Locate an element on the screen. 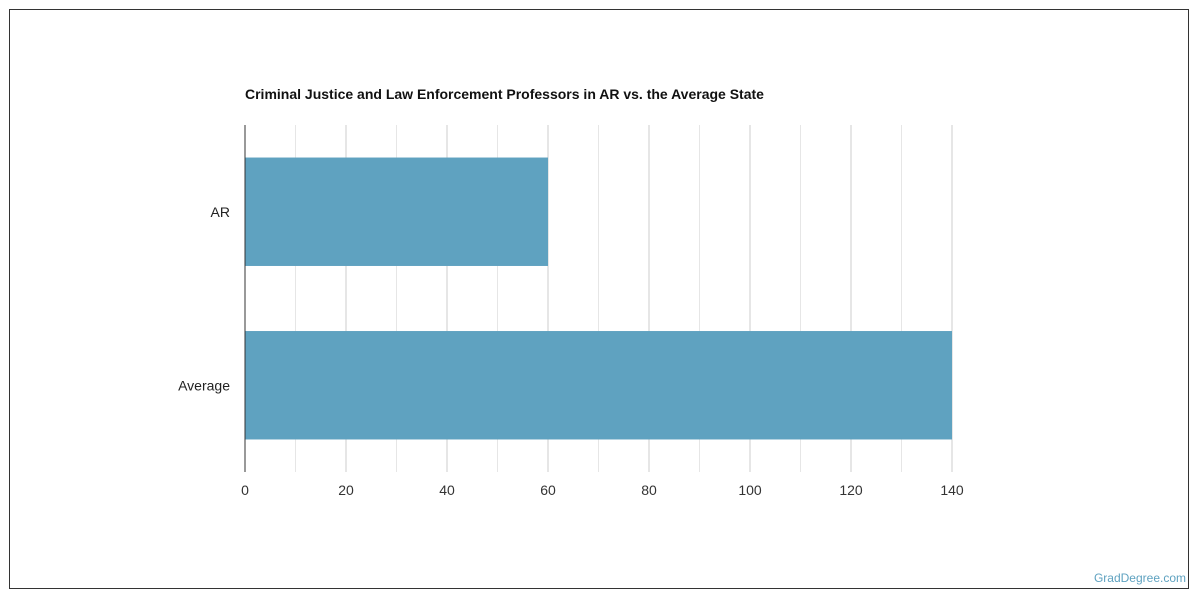 Image resolution: width=1200 pixels, height=600 pixels. x-tick-label: 60 is located at coordinates (548, 490).